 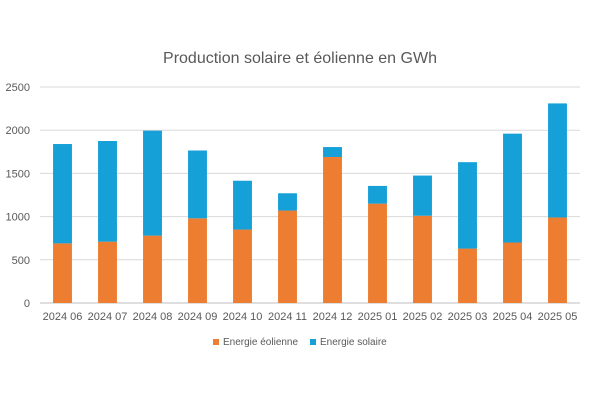 What do you see at coordinates (18, 174) in the screenshot?
I see `y-tick-label: 1500` at bounding box center [18, 174].